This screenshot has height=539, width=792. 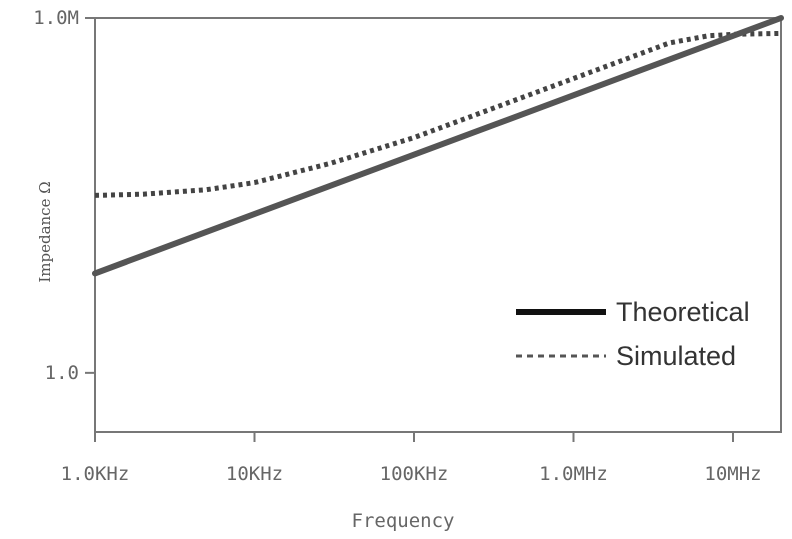 I want to click on x-axis-label: Frequency, so click(x=403, y=521).